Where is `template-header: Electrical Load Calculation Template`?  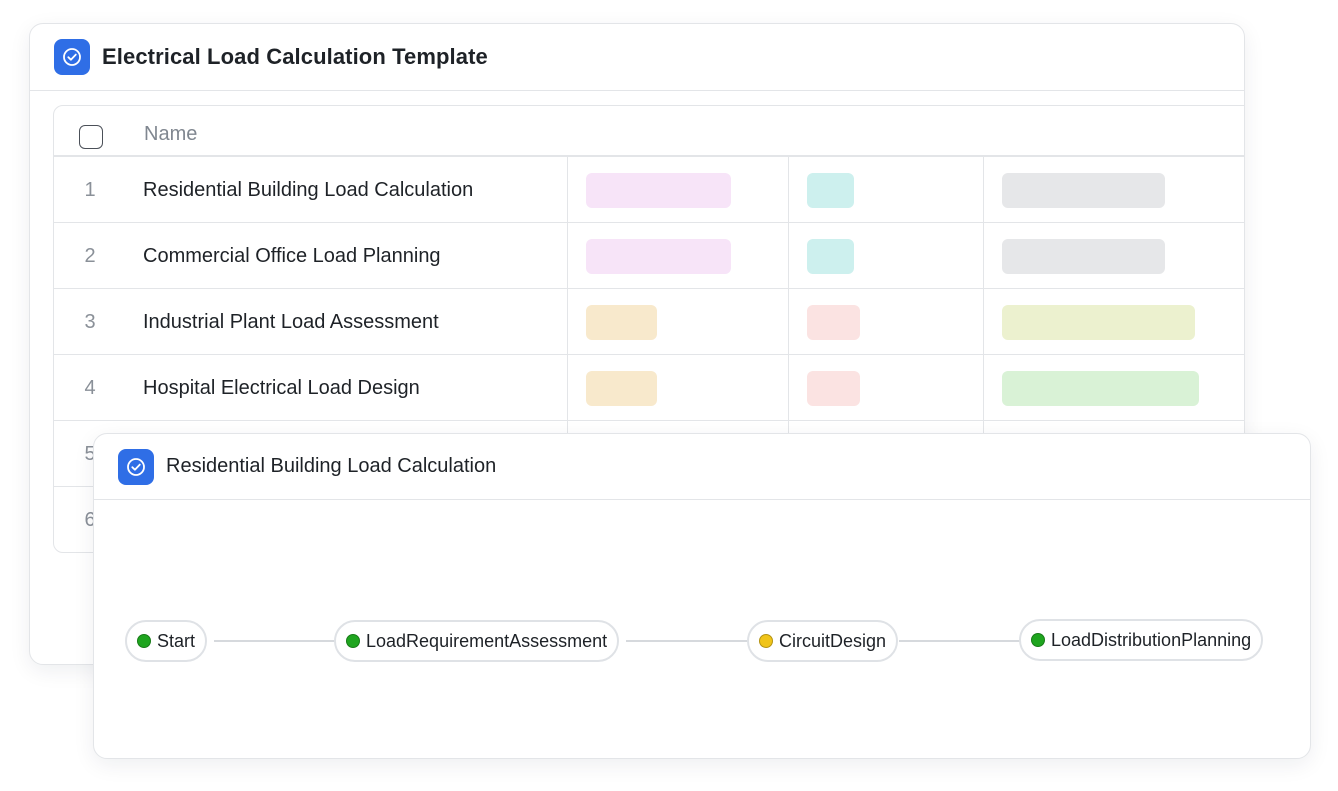
template-header: Electrical Load Calculation Template is located at coordinates (637, 57).